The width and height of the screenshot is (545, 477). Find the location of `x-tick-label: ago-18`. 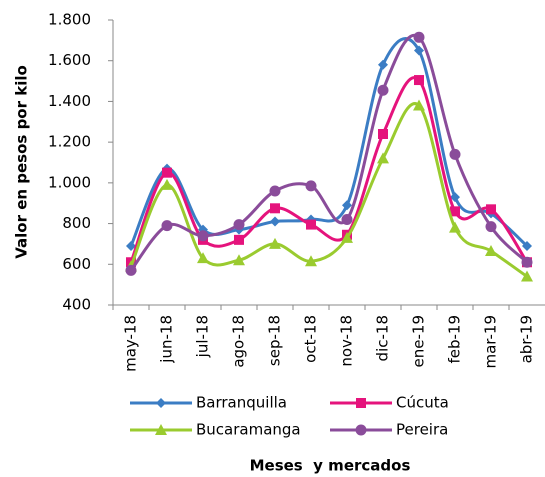

x-tick-label: ago-18 is located at coordinates (239, 341).